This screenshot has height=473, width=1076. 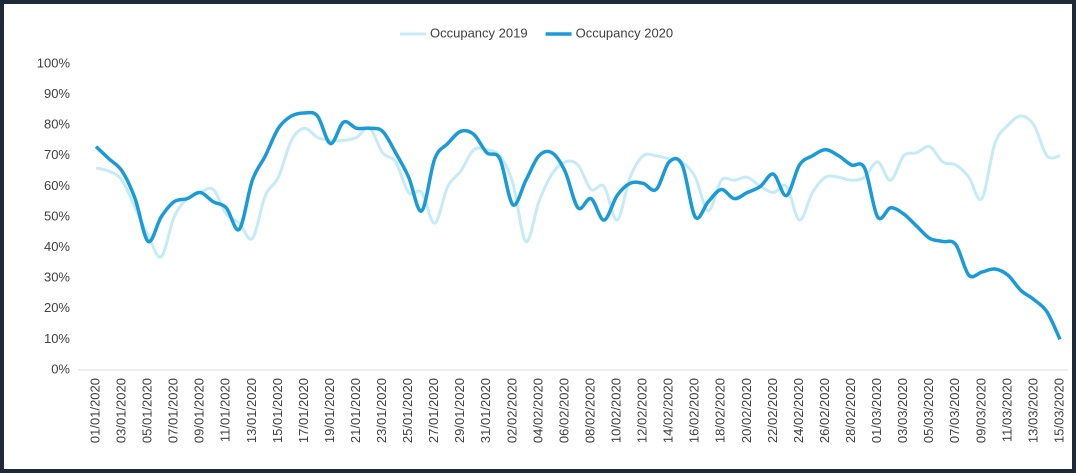 What do you see at coordinates (94, 410) in the screenshot?
I see `x-tick-label: 01/01/2020` at bounding box center [94, 410].